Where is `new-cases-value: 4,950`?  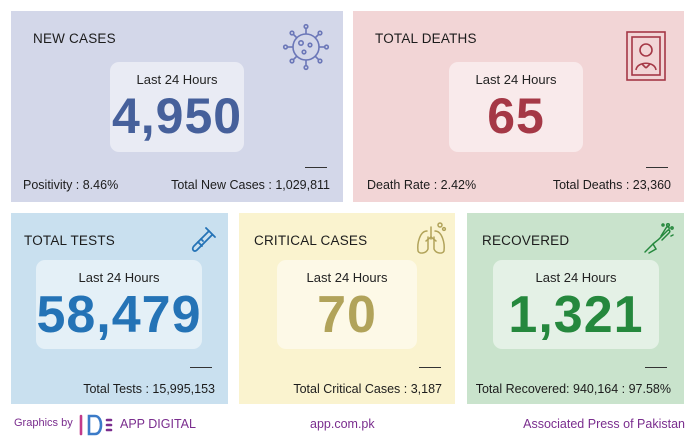
new-cases-value: 4,950 is located at coordinates (177, 116).